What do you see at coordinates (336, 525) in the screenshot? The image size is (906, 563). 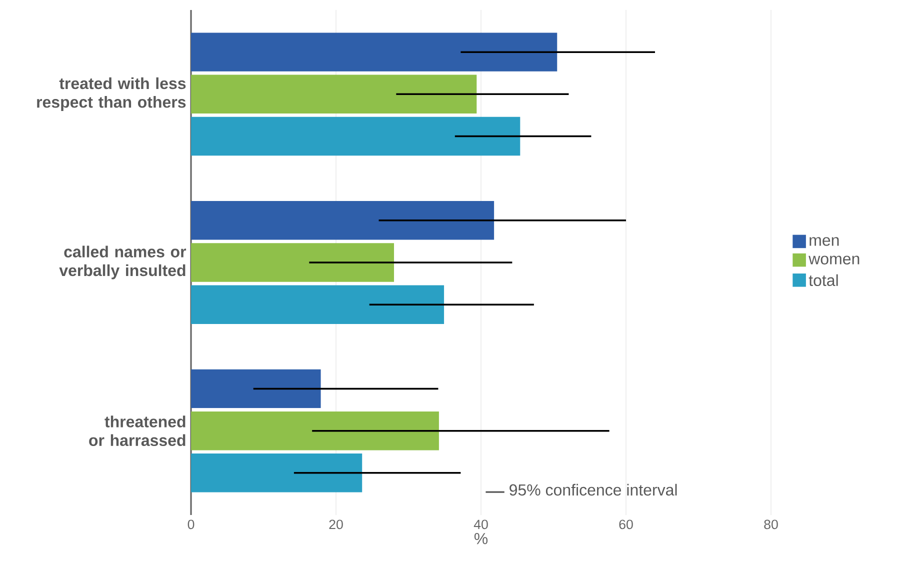 I see `x-tick-label: 20` at bounding box center [336, 525].